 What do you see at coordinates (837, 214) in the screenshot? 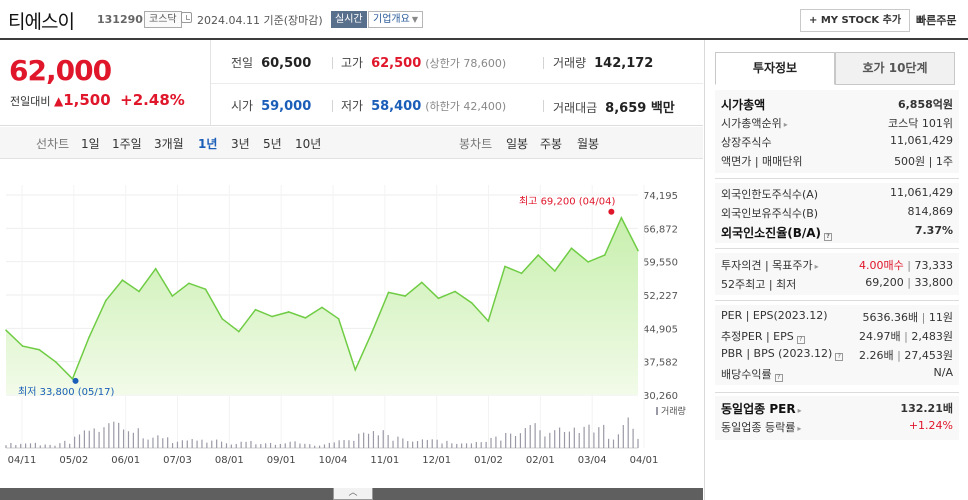
I see `info-row: 외국인보유주식수(B) 814,869` at bounding box center [837, 214].